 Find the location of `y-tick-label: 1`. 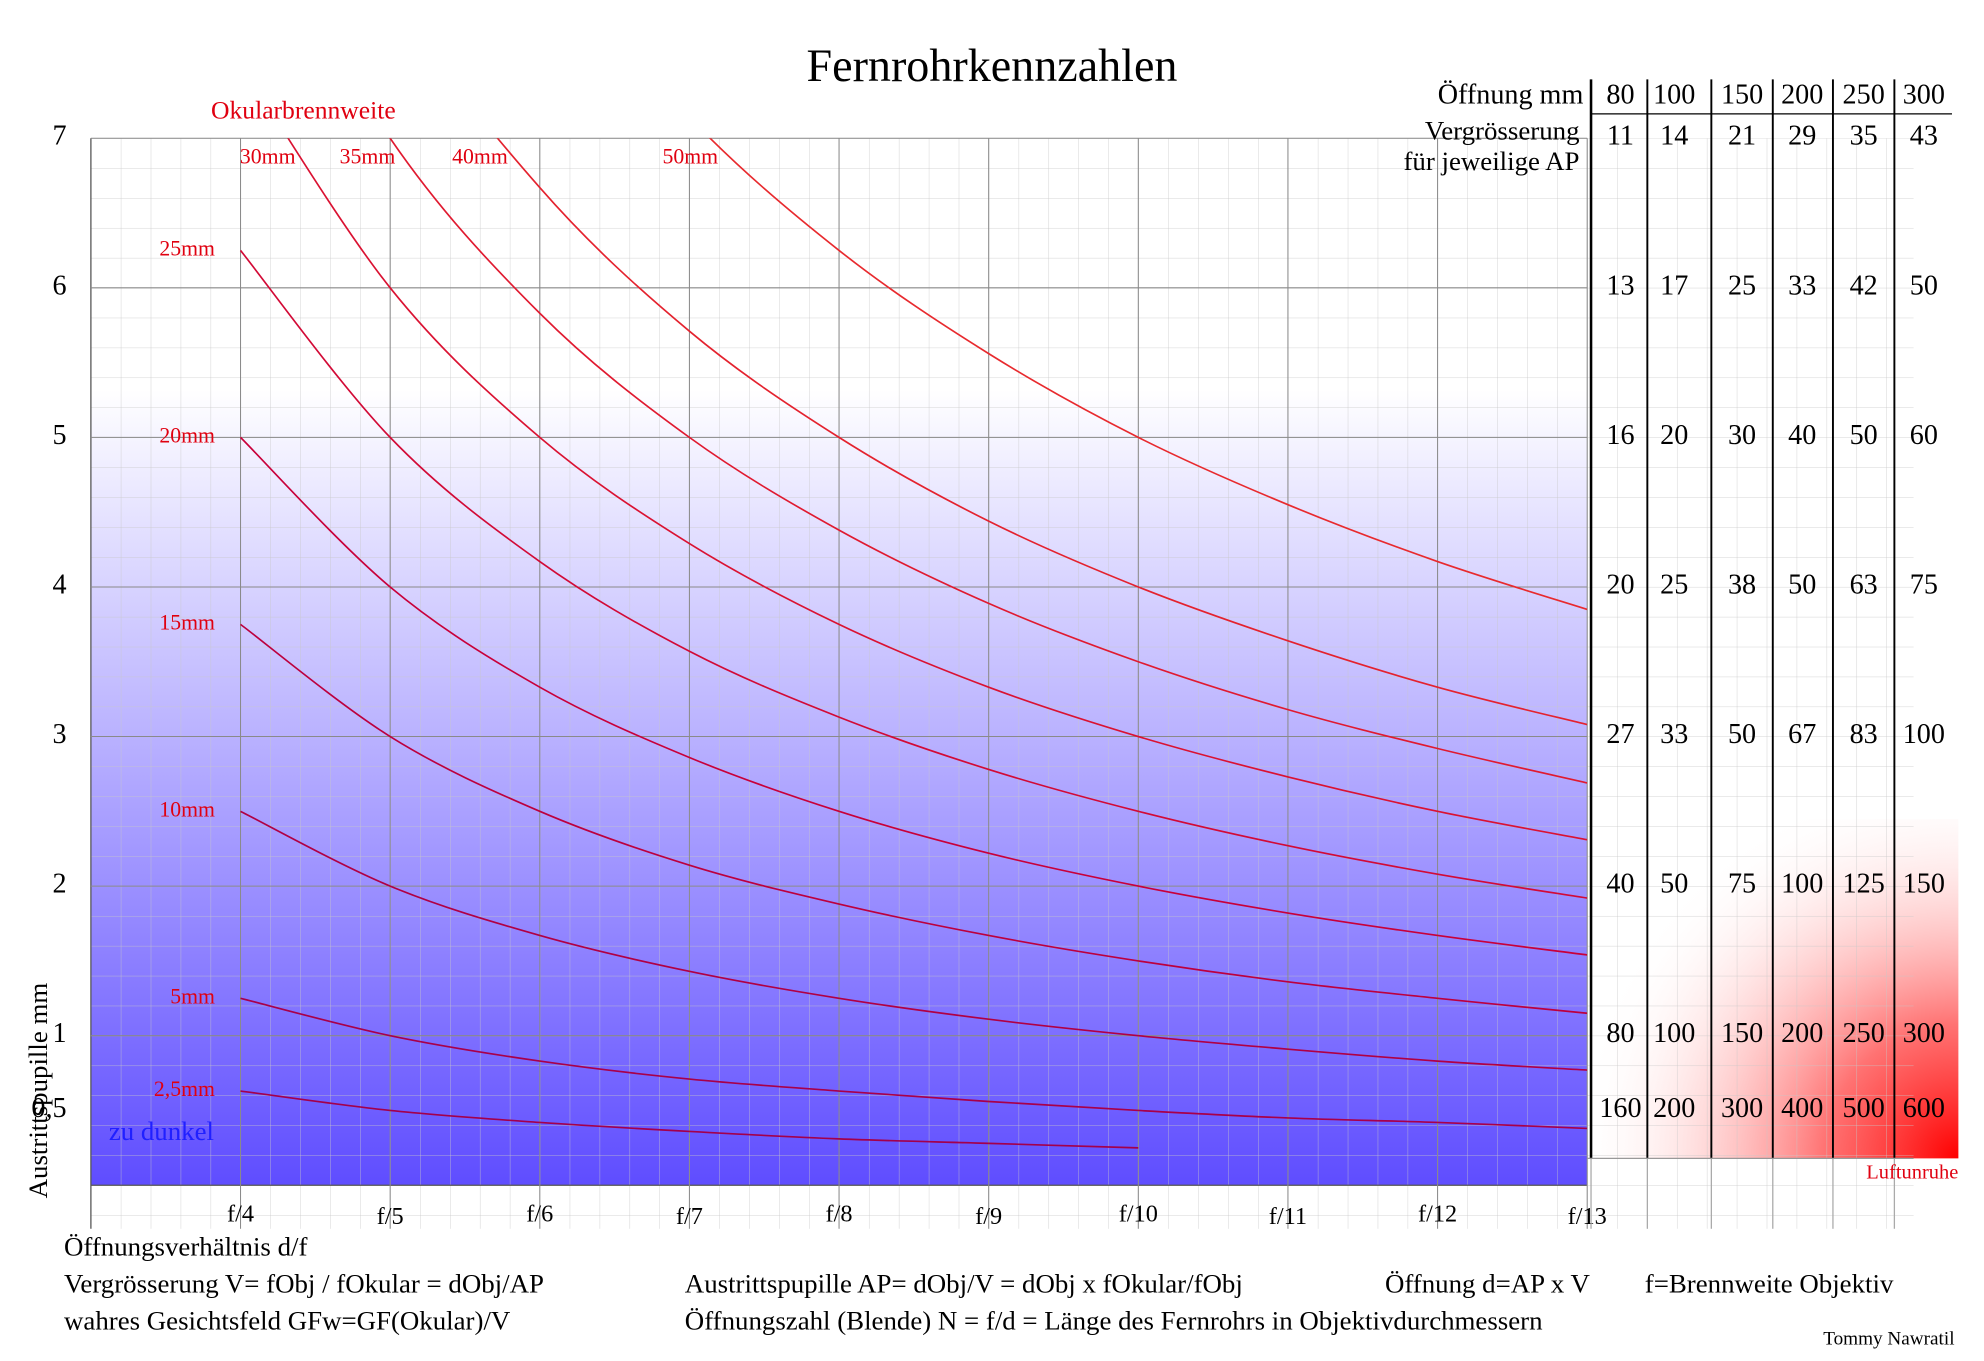

y-tick-label: 1 is located at coordinates (59, 1033).